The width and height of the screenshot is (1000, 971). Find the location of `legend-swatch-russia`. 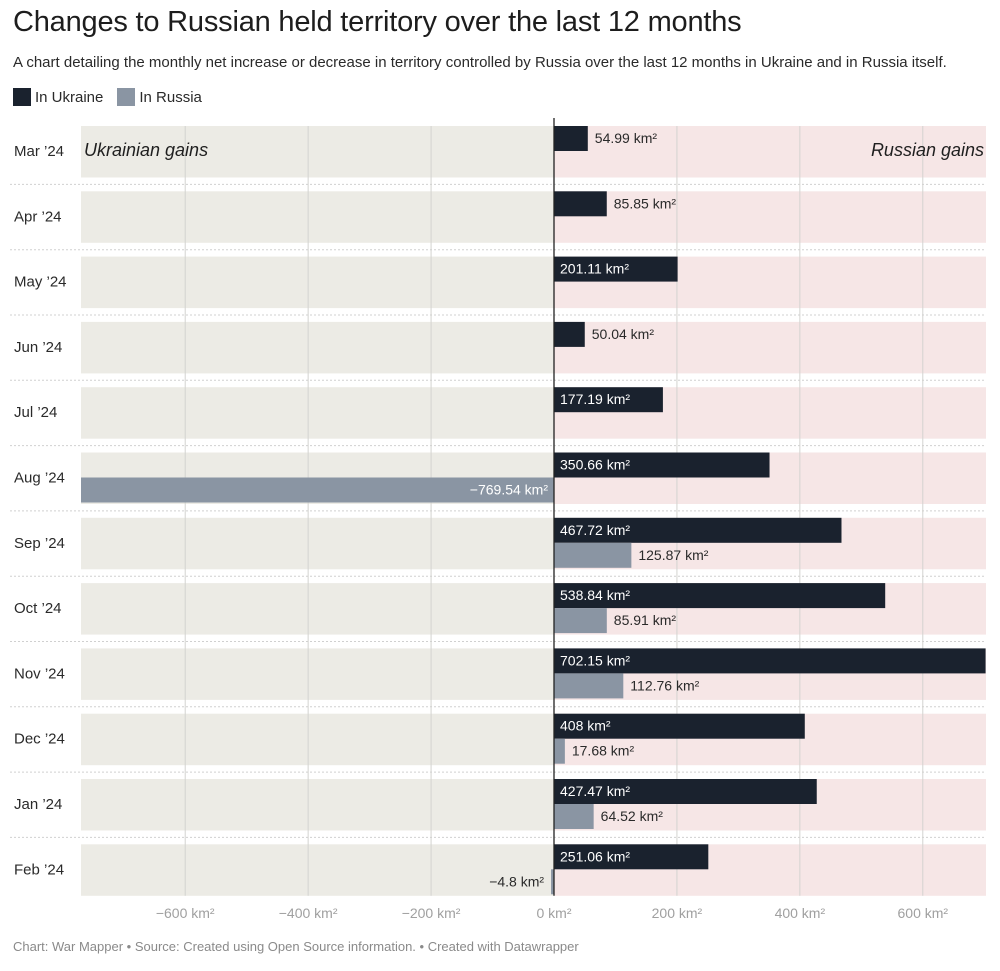

legend-swatch-russia is located at coordinates (126, 97).